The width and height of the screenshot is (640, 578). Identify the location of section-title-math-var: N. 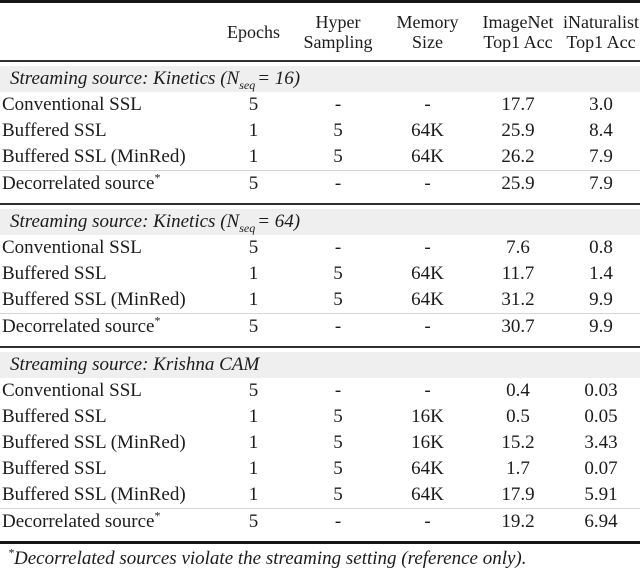
(233, 221).